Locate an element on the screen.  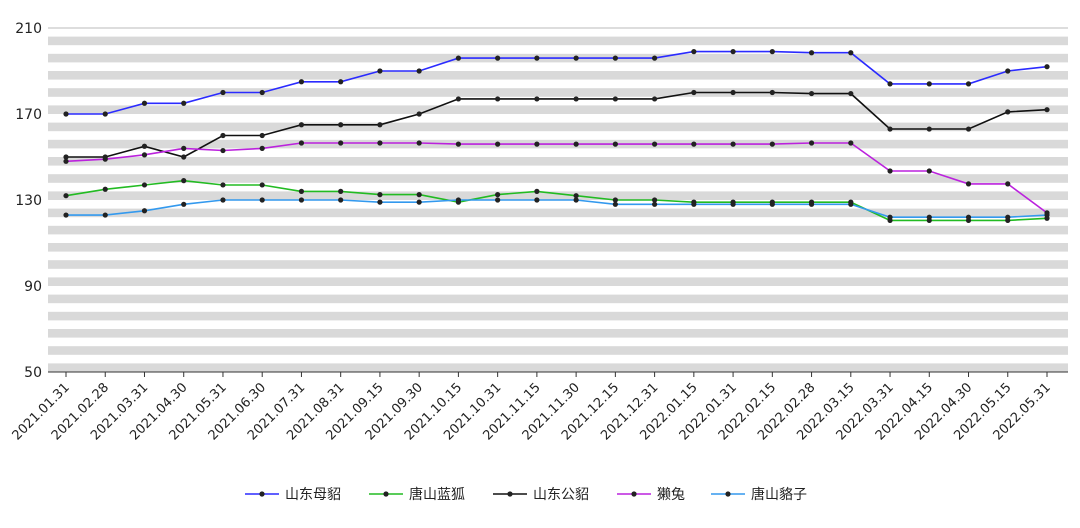
legend-item: 唐山貉子 is located at coordinates (759, 494).